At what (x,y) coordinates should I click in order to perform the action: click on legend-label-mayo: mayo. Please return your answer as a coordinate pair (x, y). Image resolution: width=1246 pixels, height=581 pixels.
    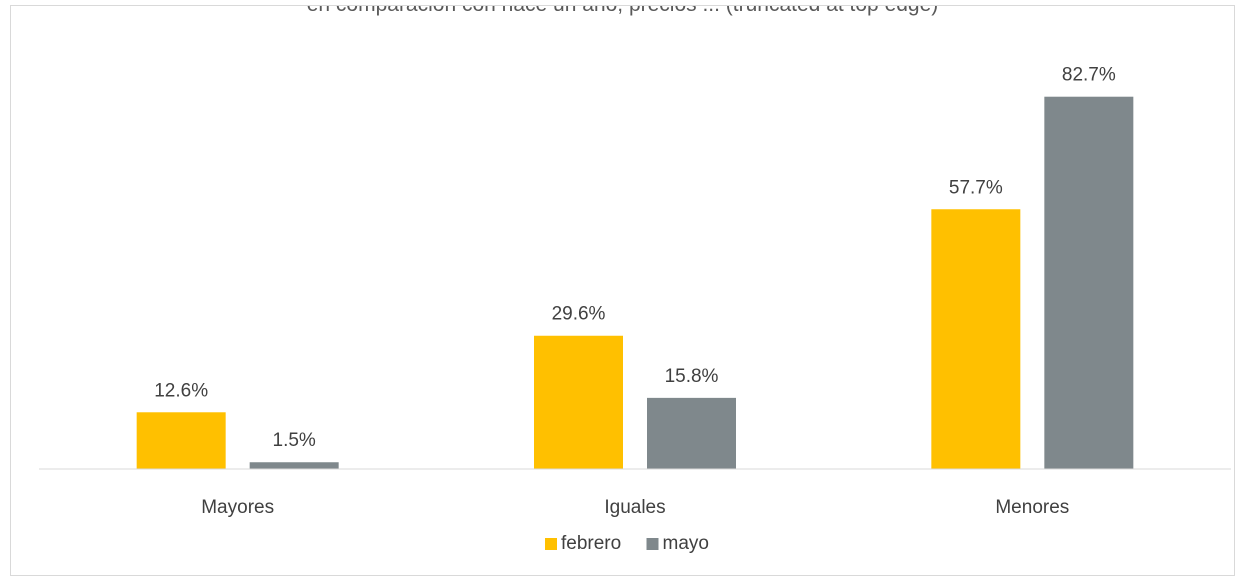
    Looking at the image, I should click on (686, 543).